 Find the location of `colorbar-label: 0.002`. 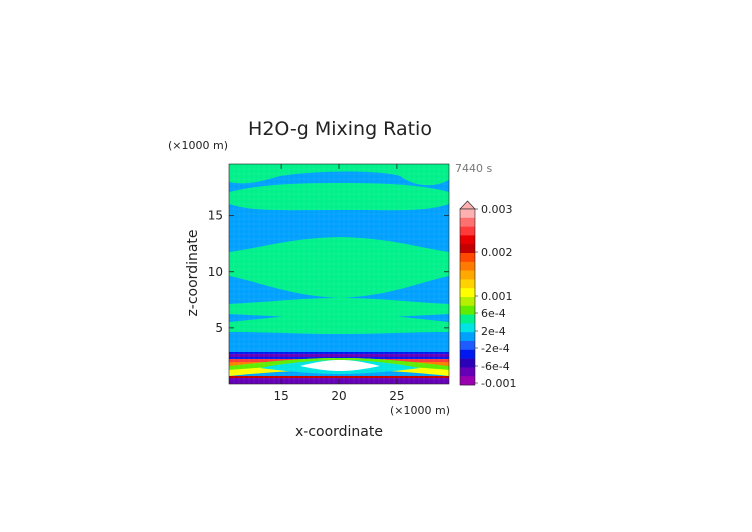

colorbar-label: 0.002 is located at coordinates (497, 252).